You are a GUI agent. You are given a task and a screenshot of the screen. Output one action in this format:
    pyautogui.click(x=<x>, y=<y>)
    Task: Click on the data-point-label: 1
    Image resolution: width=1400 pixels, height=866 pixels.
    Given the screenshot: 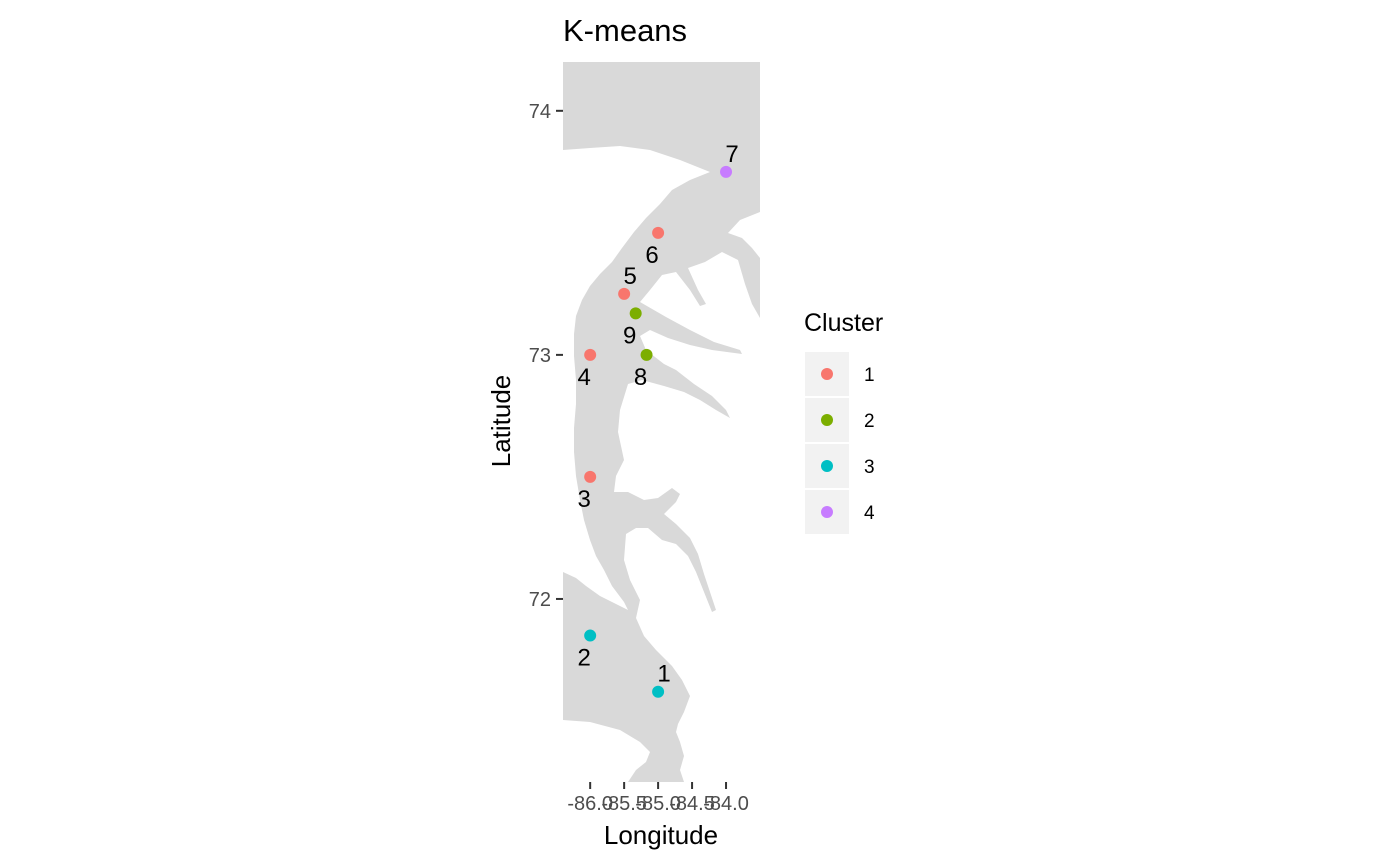 What is the action you would take?
    pyautogui.click(x=663, y=674)
    